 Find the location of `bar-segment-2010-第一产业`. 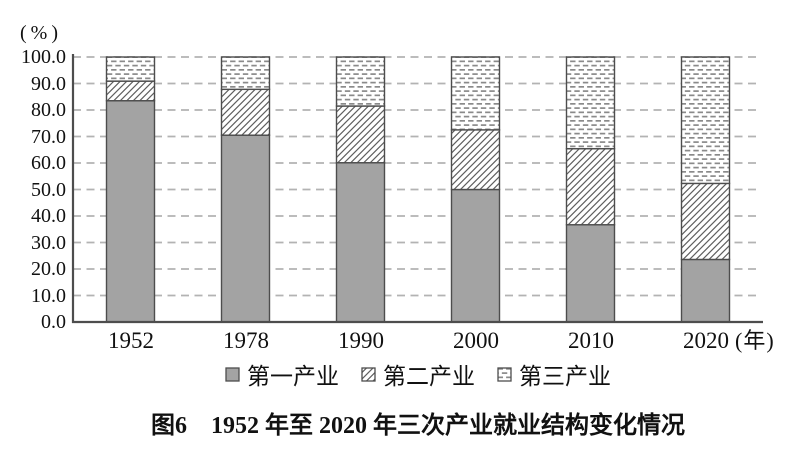

bar-segment-2010-第一产业 is located at coordinates (590, 273).